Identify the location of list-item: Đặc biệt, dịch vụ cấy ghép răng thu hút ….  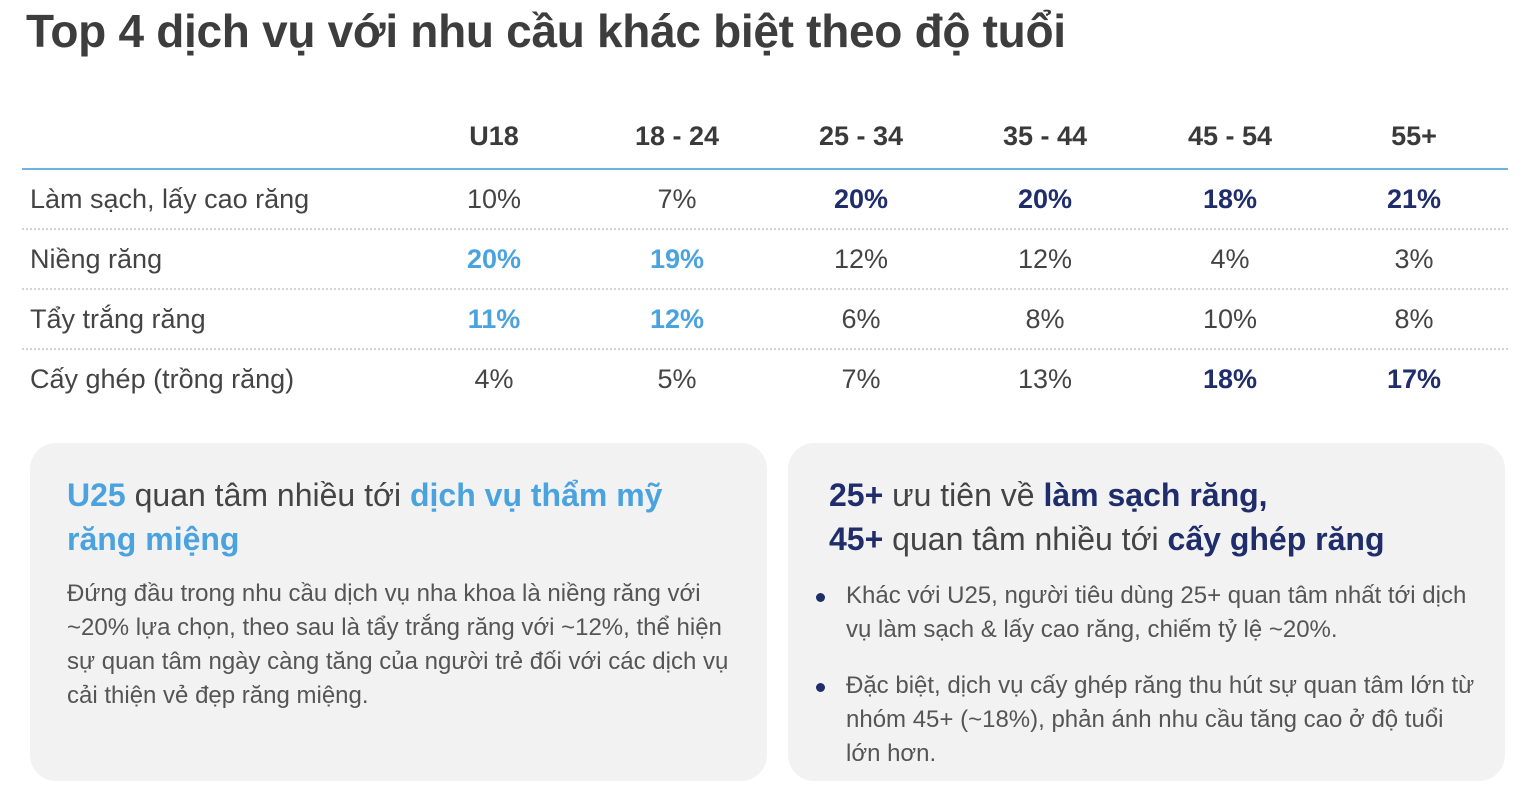
(1145, 720).